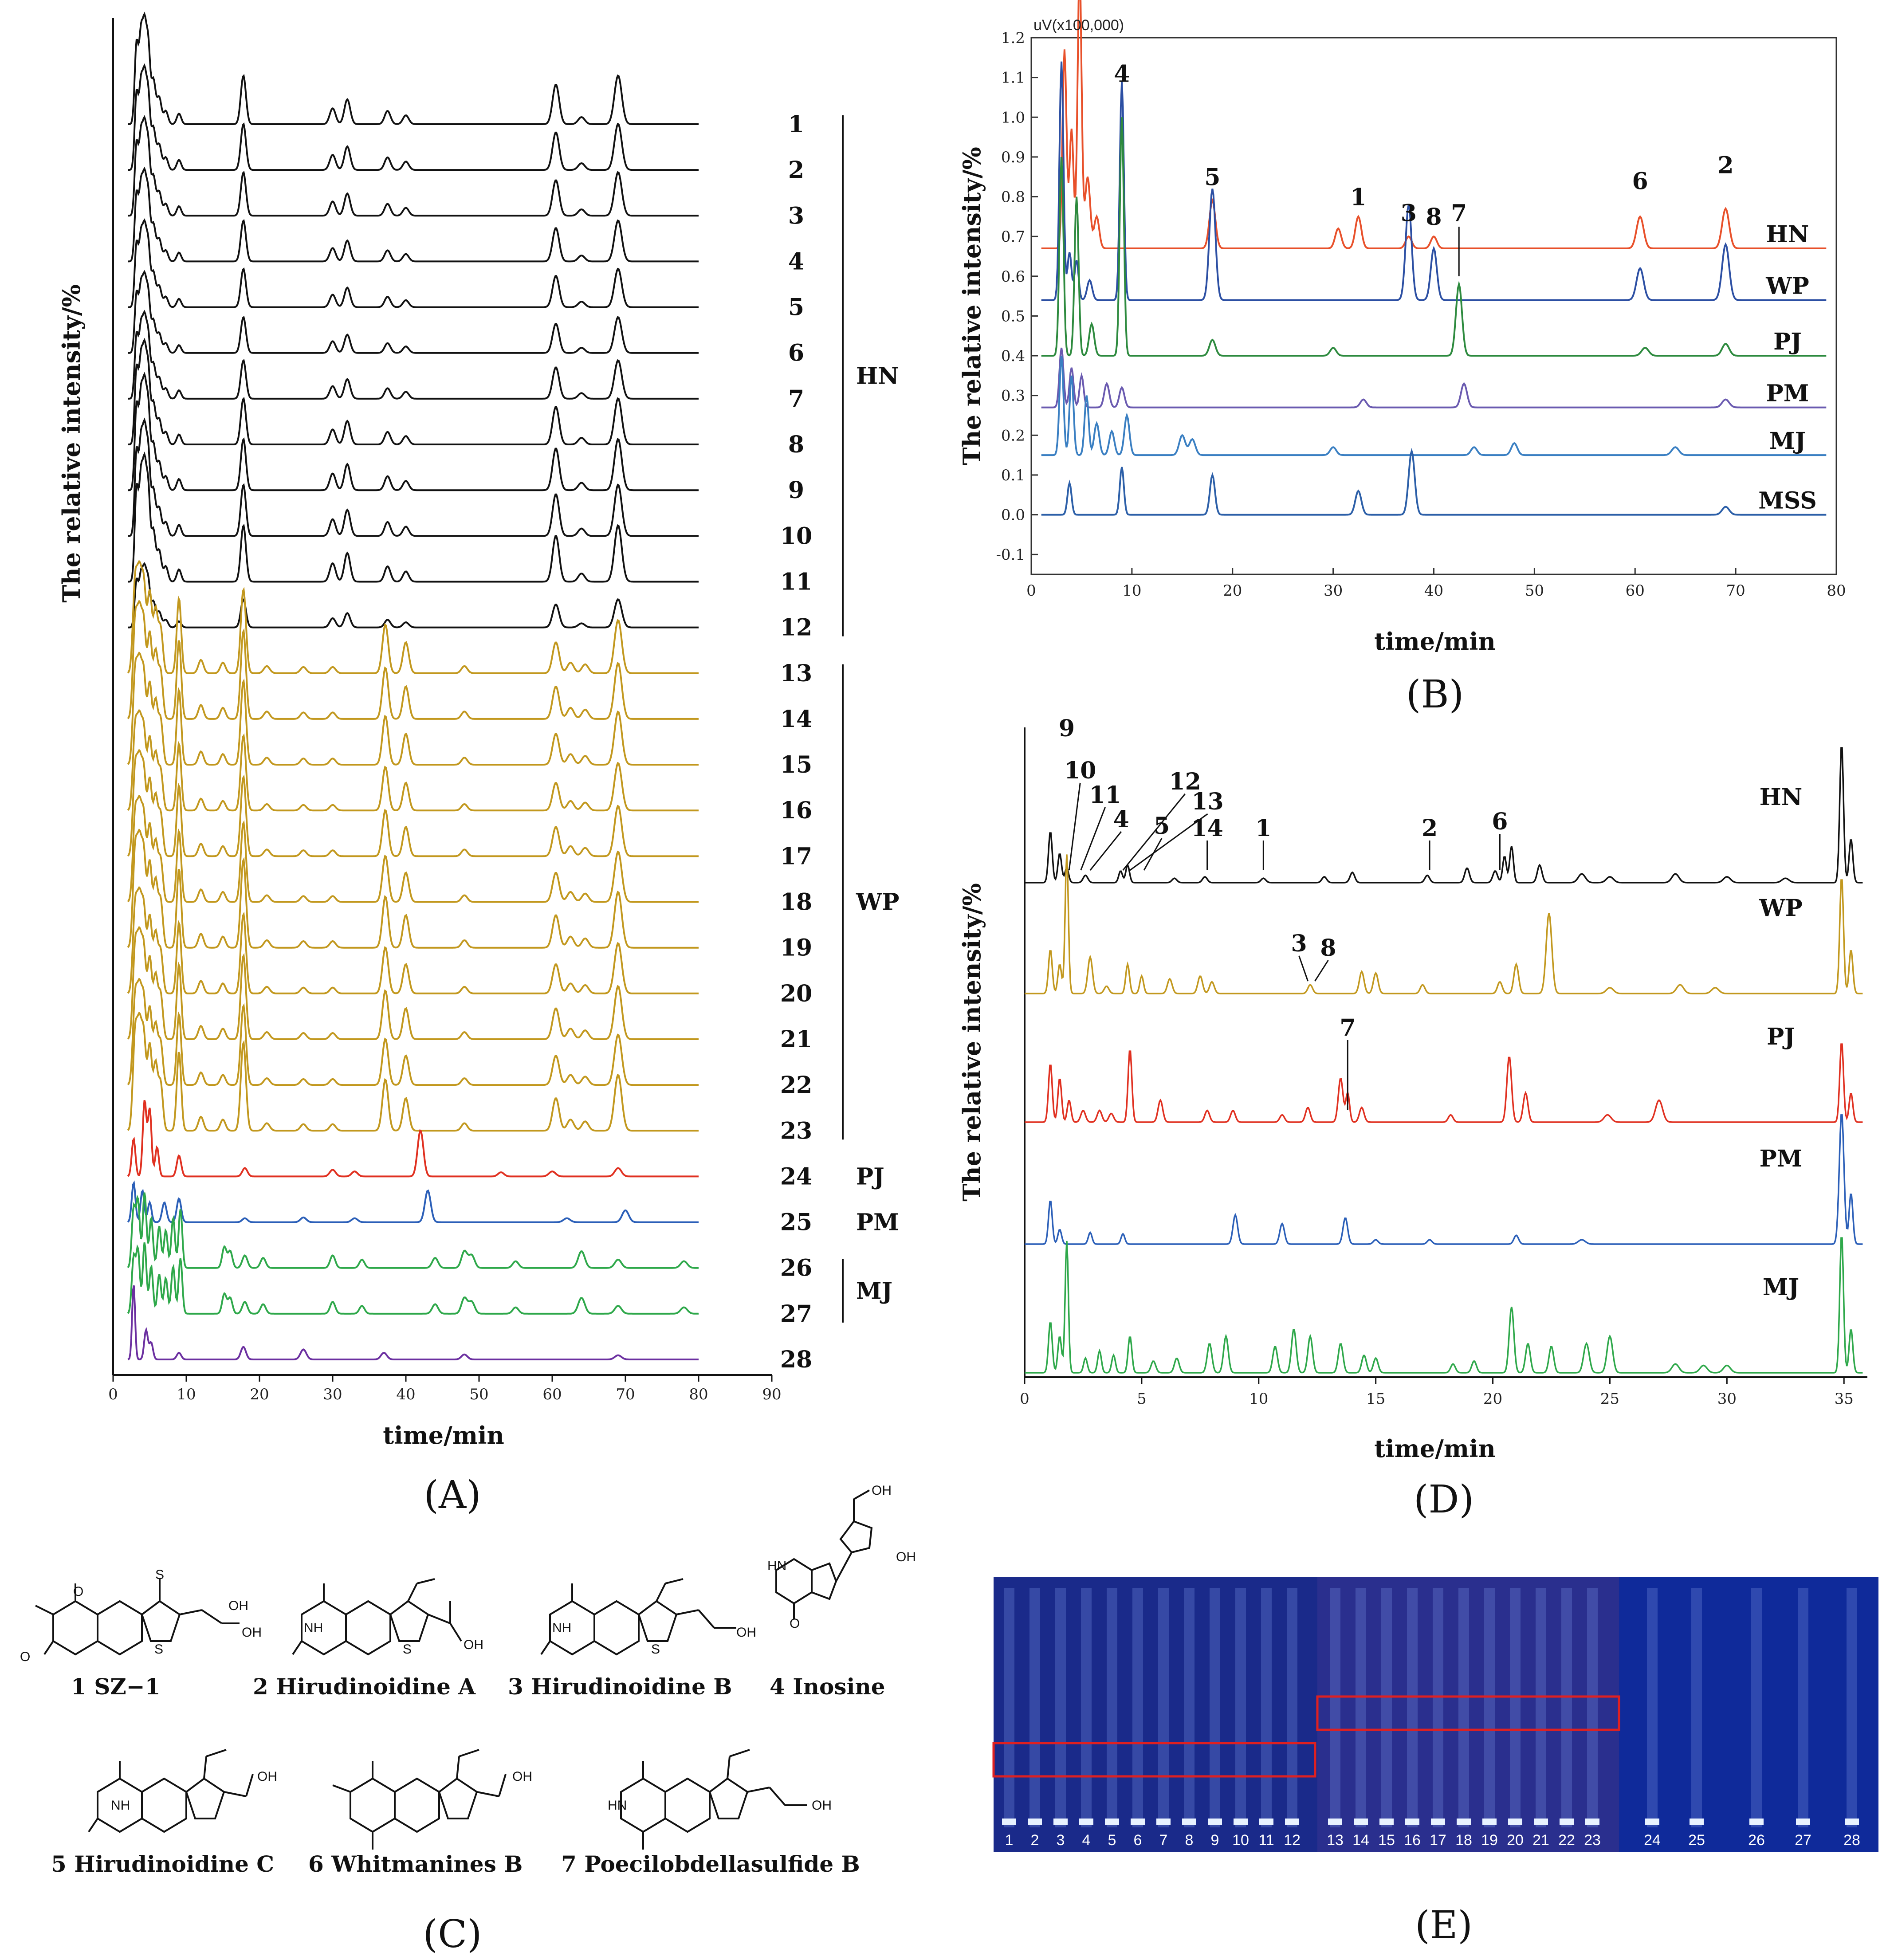 This screenshot has width=1890, height=1960. Describe the element at coordinates (1696, 1841) in the screenshot. I see `tlc-lane-label-25: 25` at that location.